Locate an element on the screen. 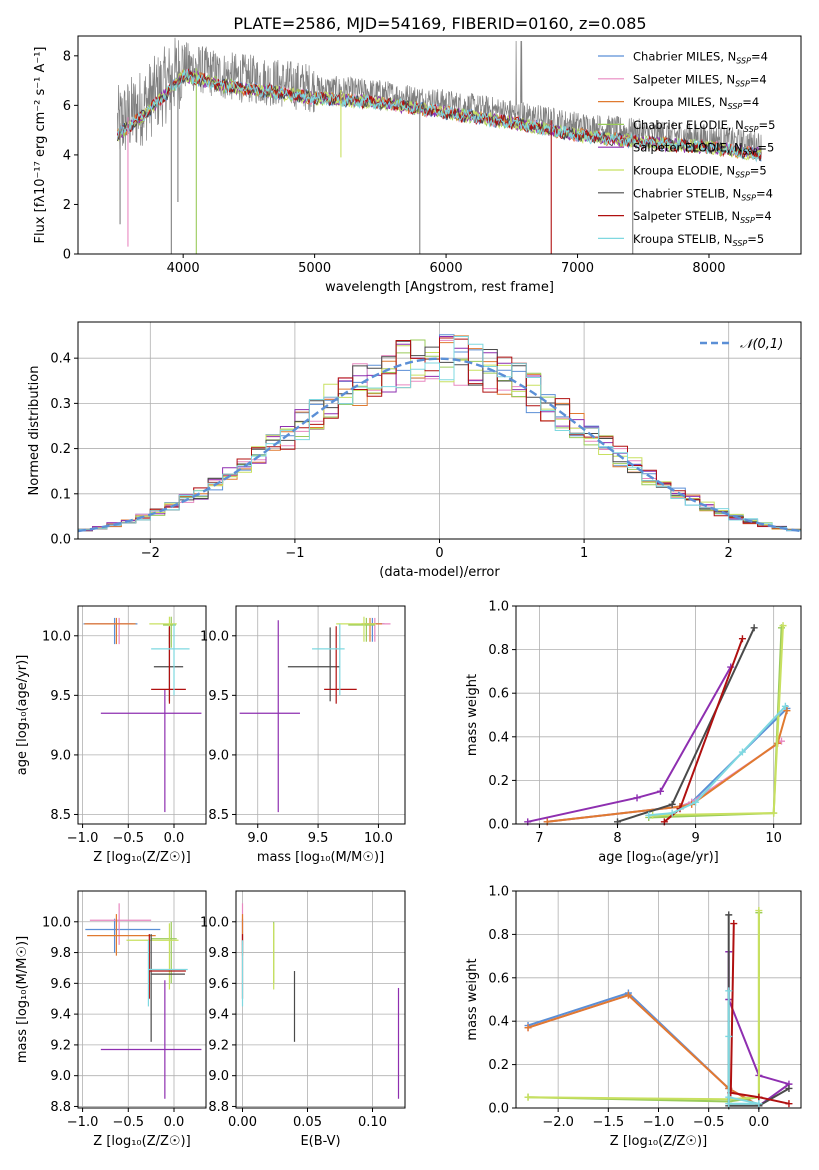 Image resolution: width=819 pixels, height=1170 pixels. legend-entry-salpeter-elodie-n-ssp-5: Salpeter ELODIE, NSSP=5 is located at coordinates (686, 149).